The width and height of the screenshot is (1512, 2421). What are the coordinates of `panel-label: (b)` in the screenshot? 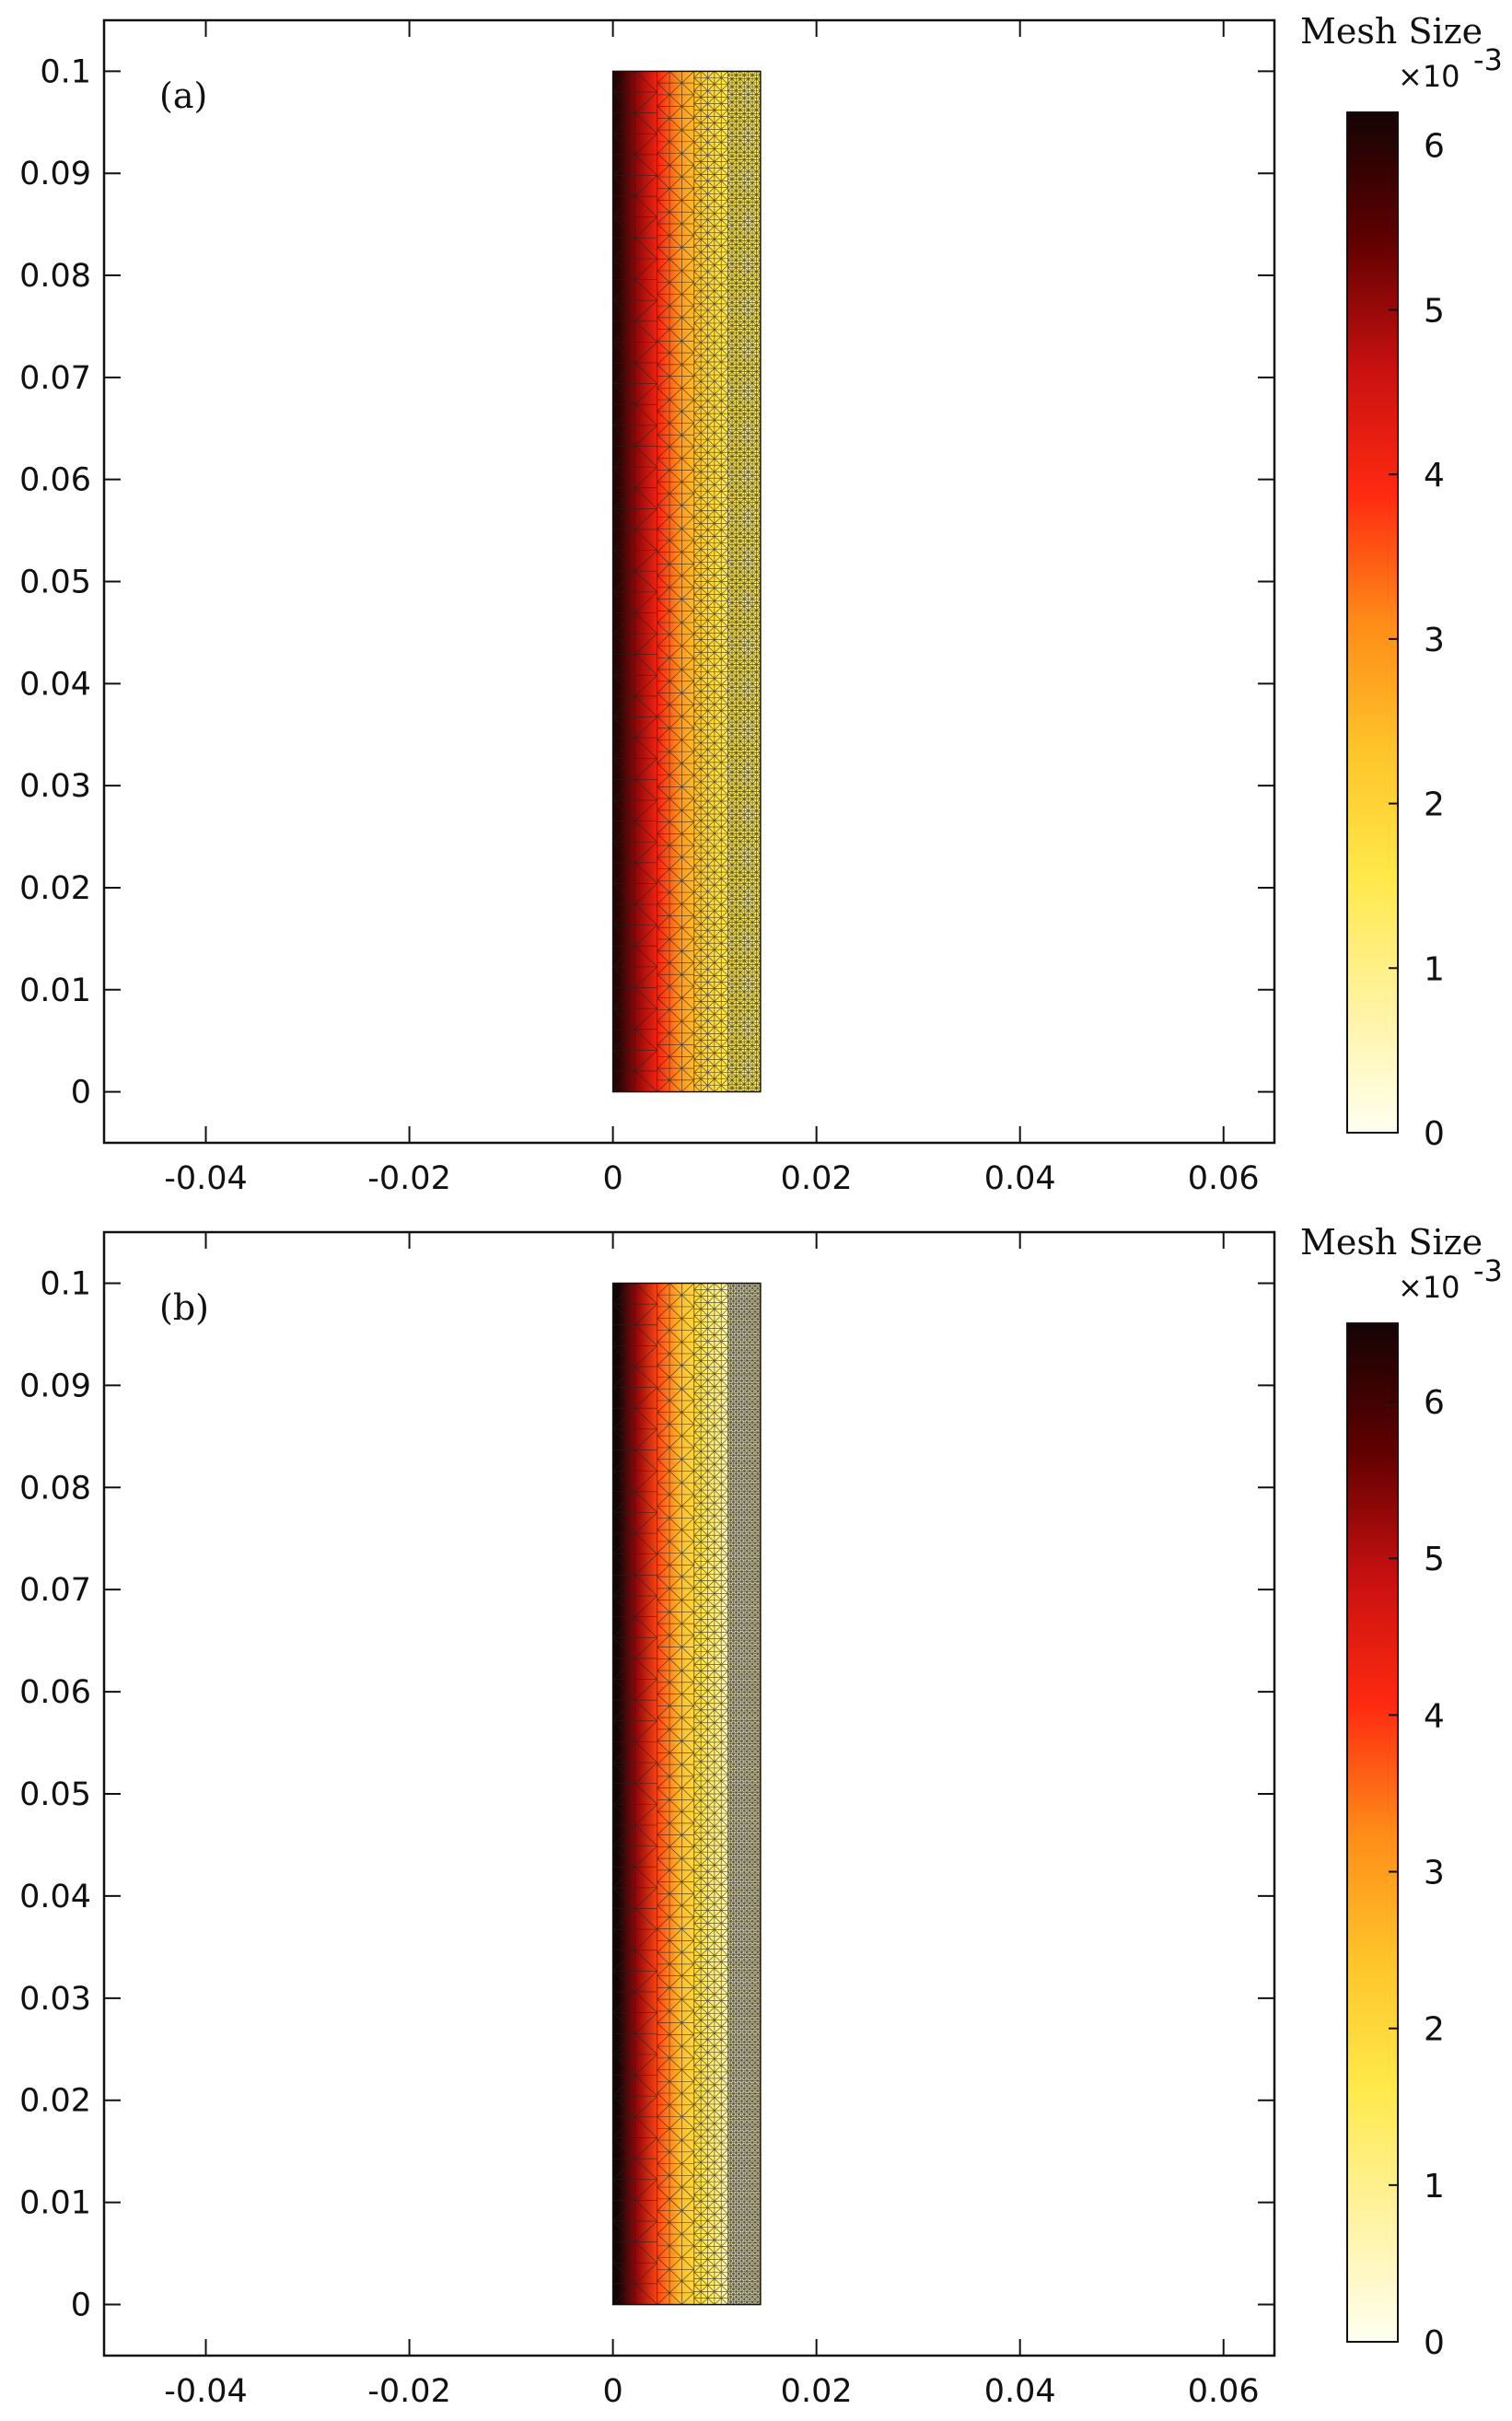 It's located at (184, 1307).